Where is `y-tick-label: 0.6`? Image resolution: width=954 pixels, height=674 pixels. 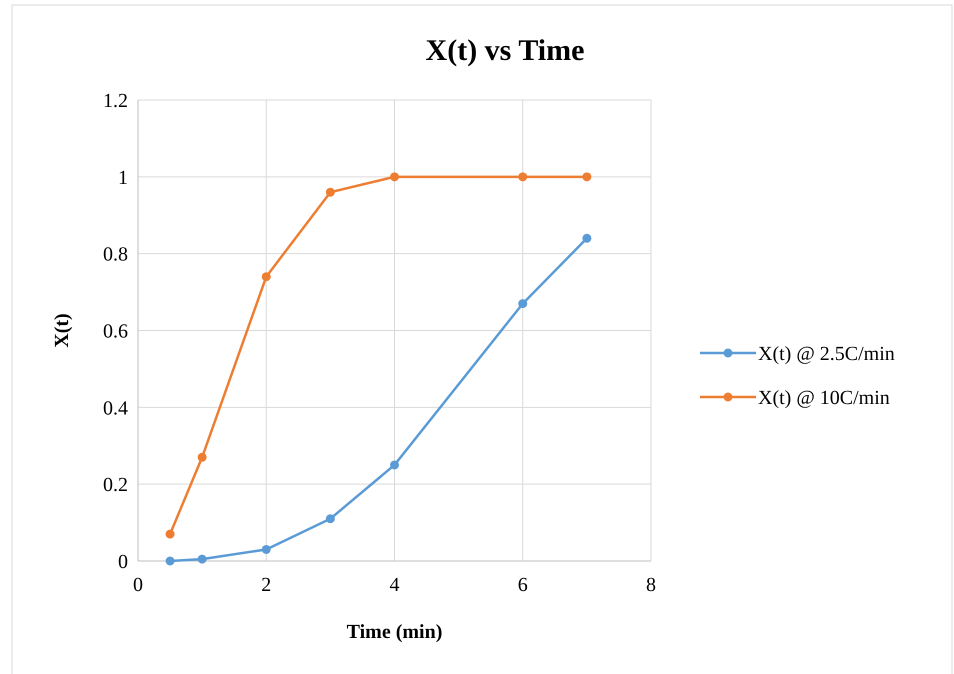
y-tick-label: 0.6 is located at coordinates (115, 331).